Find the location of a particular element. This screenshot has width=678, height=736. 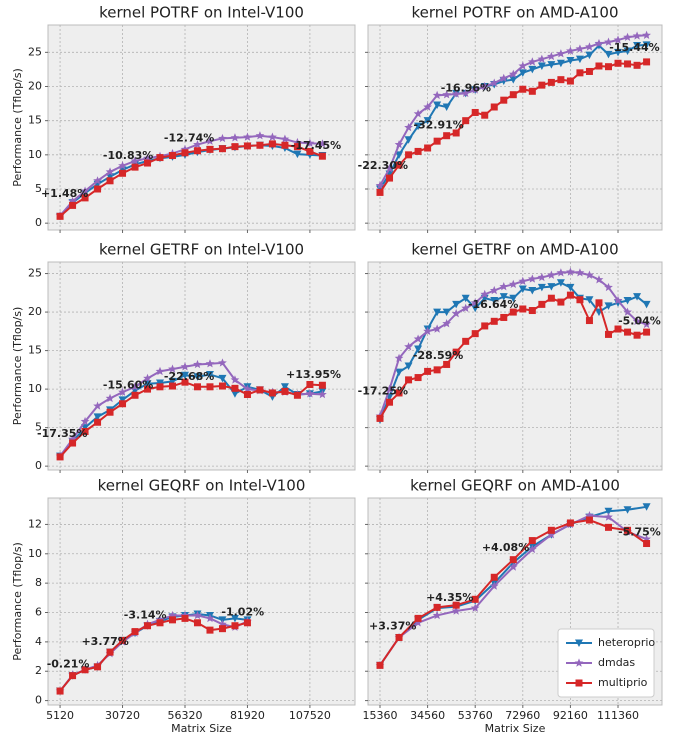

y-tick-label: 10 is located at coordinates (35, 553).